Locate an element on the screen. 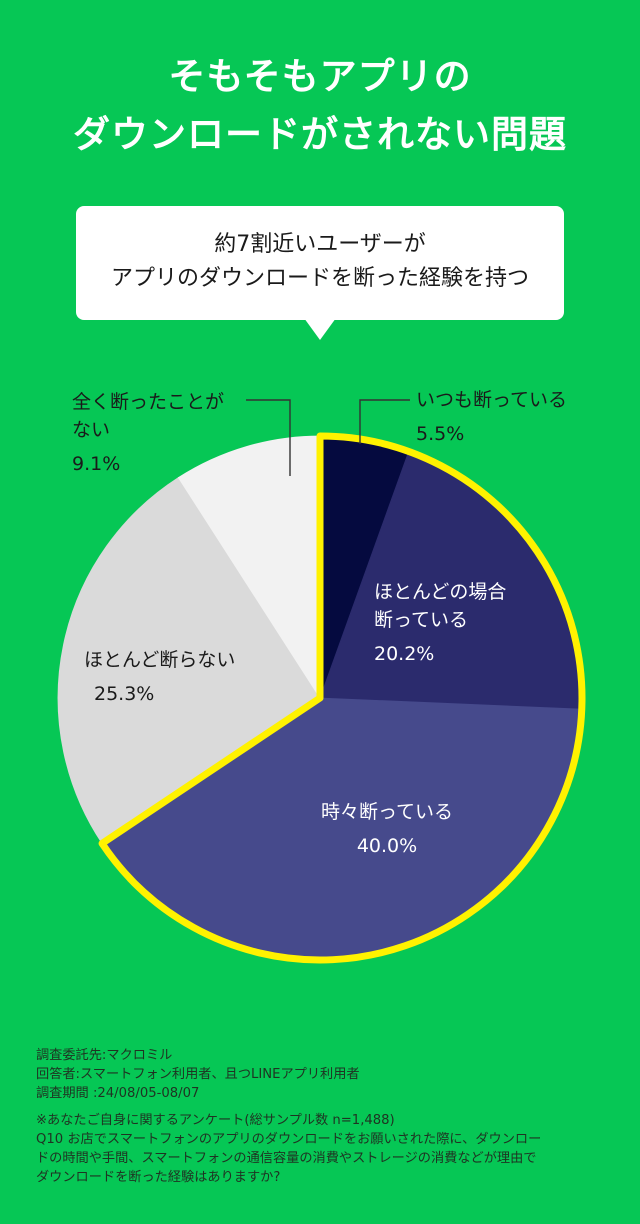 Image resolution: width=640 pixels, height=1224 pixels. title-line-2: ダウンロードがされない問題 is located at coordinates (320, 134).